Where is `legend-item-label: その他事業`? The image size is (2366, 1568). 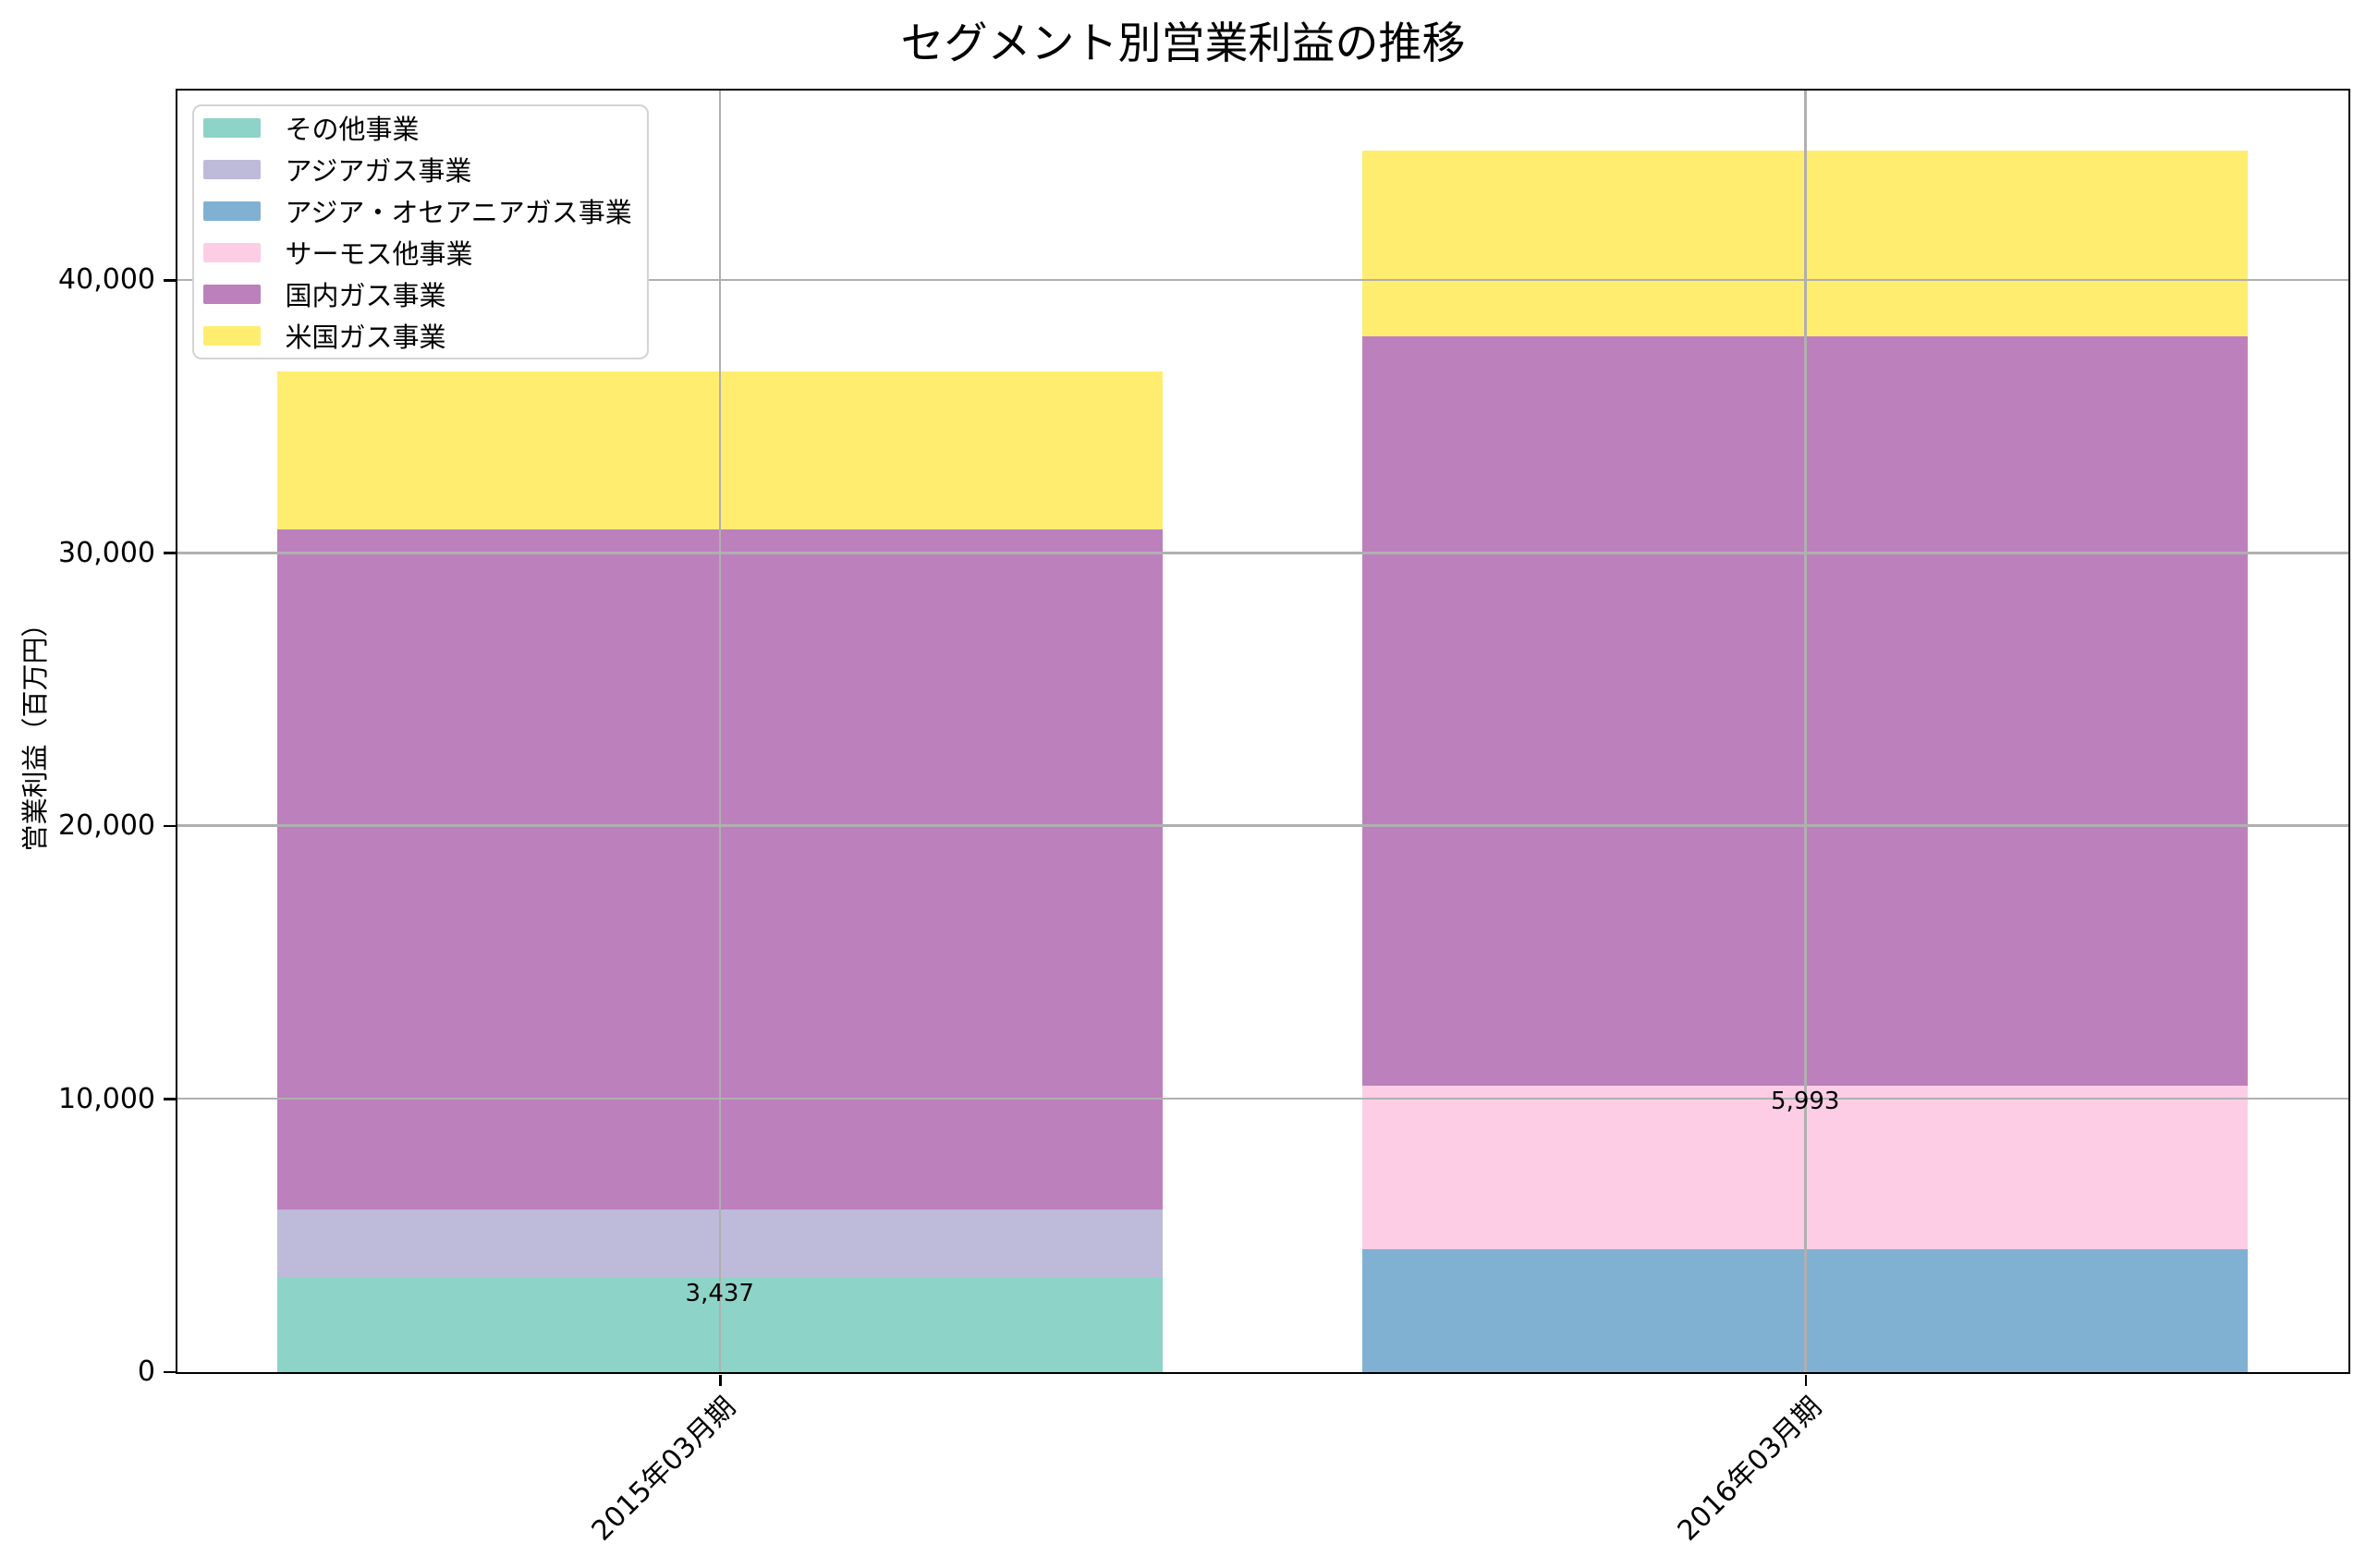 legend-item-label: その他事業 is located at coordinates (352, 129).